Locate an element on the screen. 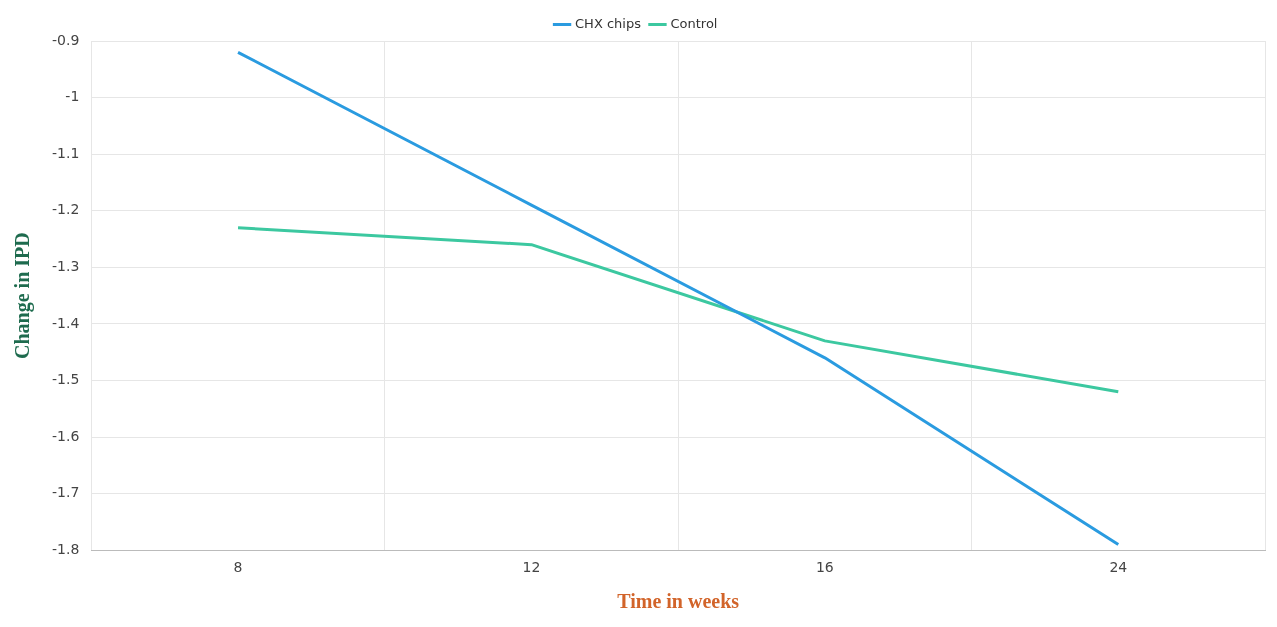 The image size is (1277, 627). x-tick-label: 16 is located at coordinates (824, 567).